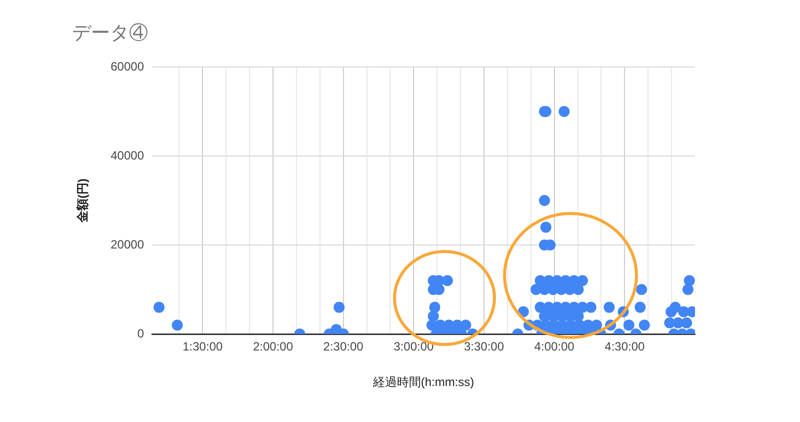 Image resolution: width=800 pixels, height=422 pixels. I want to click on x-tick-label: 4:00:00, so click(554, 347).